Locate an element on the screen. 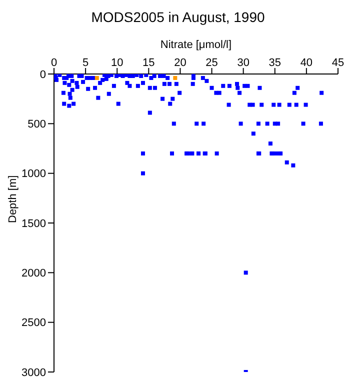  x-tick-label: 25 is located at coordinates (212, 63).